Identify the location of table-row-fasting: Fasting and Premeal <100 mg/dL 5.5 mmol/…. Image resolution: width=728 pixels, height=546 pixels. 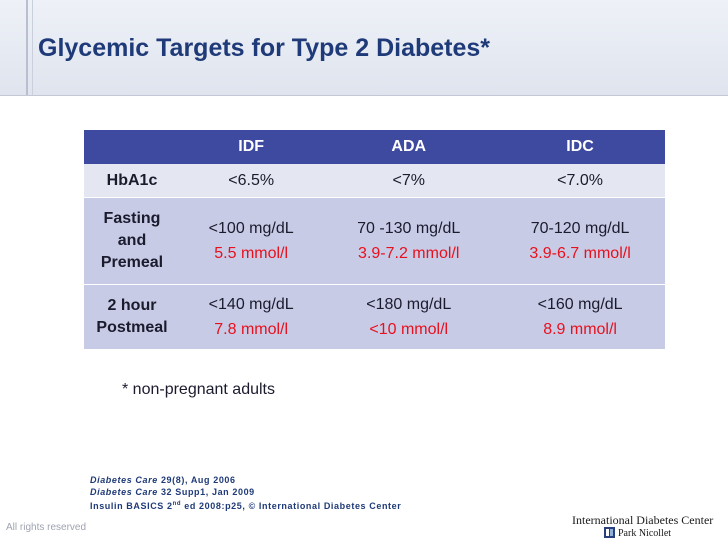
(374, 241).